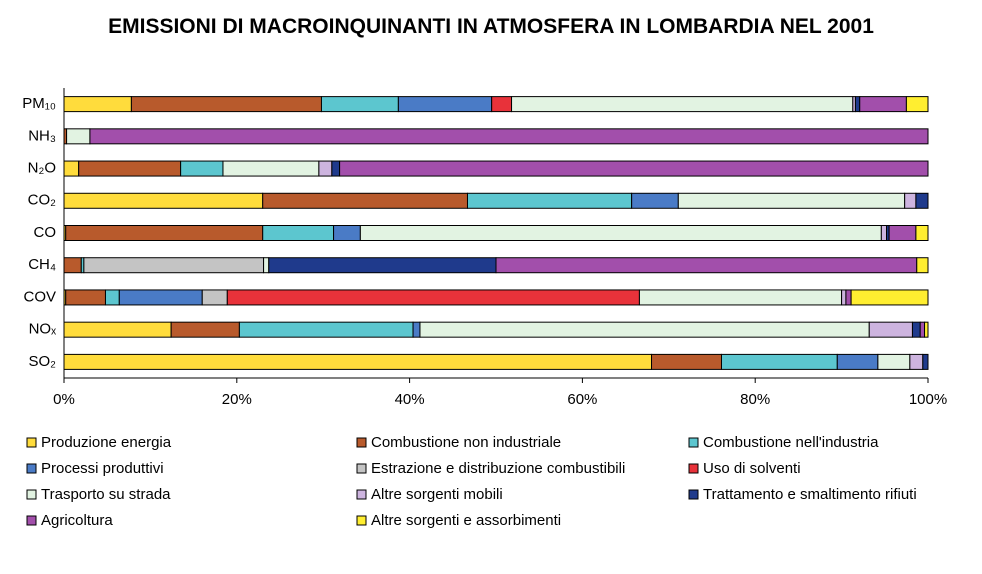 The height and width of the screenshot is (574, 982). I want to click on x-tick-label: 20%, so click(237, 399).